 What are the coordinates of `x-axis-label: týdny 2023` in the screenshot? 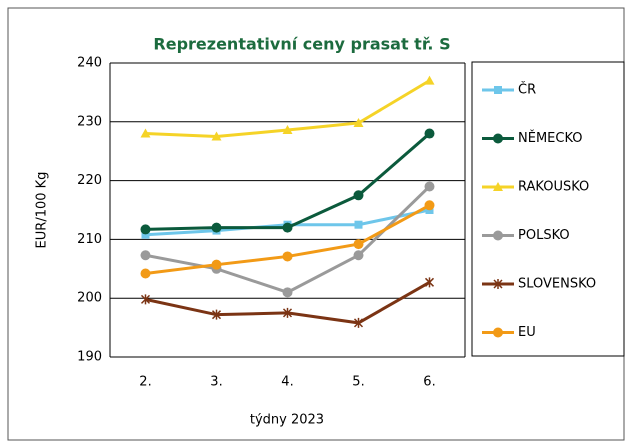 It's located at (287, 420).